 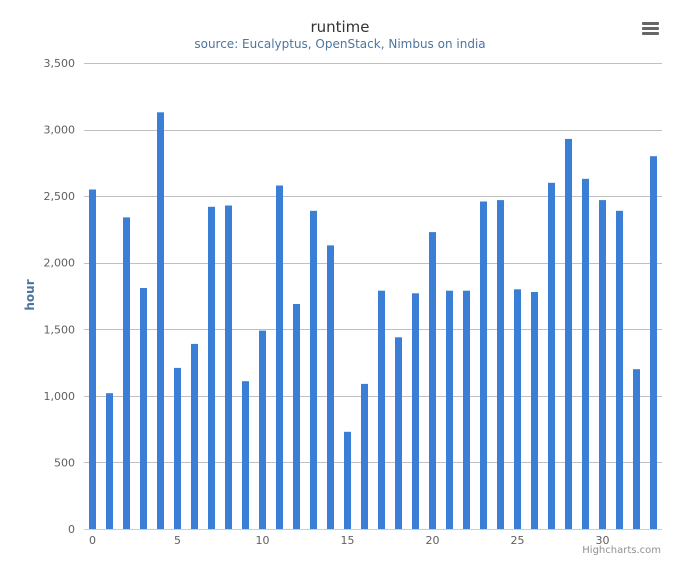 What do you see at coordinates (177, 540) in the screenshot?
I see `x-tick-label: 5` at bounding box center [177, 540].